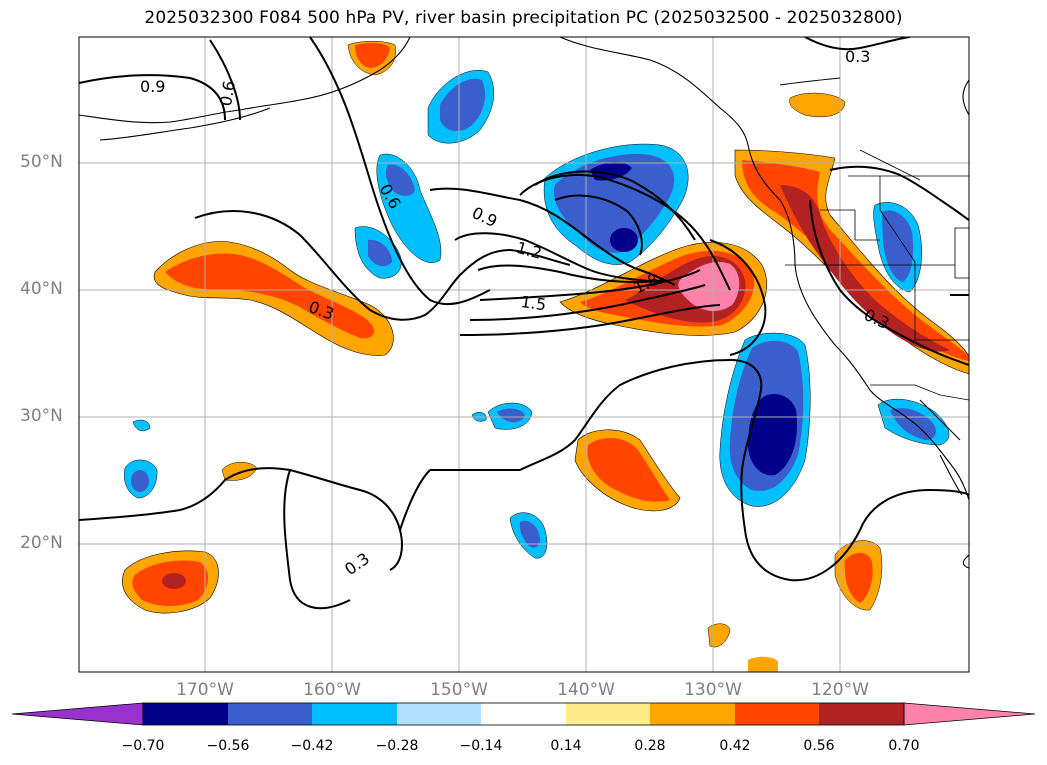 The width and height of the screenshot is (1047, 765). What do you see at coordinates (227, 93) in the screenshot?
I see `contour-label: 0.6` at bounding box center [227, 93].